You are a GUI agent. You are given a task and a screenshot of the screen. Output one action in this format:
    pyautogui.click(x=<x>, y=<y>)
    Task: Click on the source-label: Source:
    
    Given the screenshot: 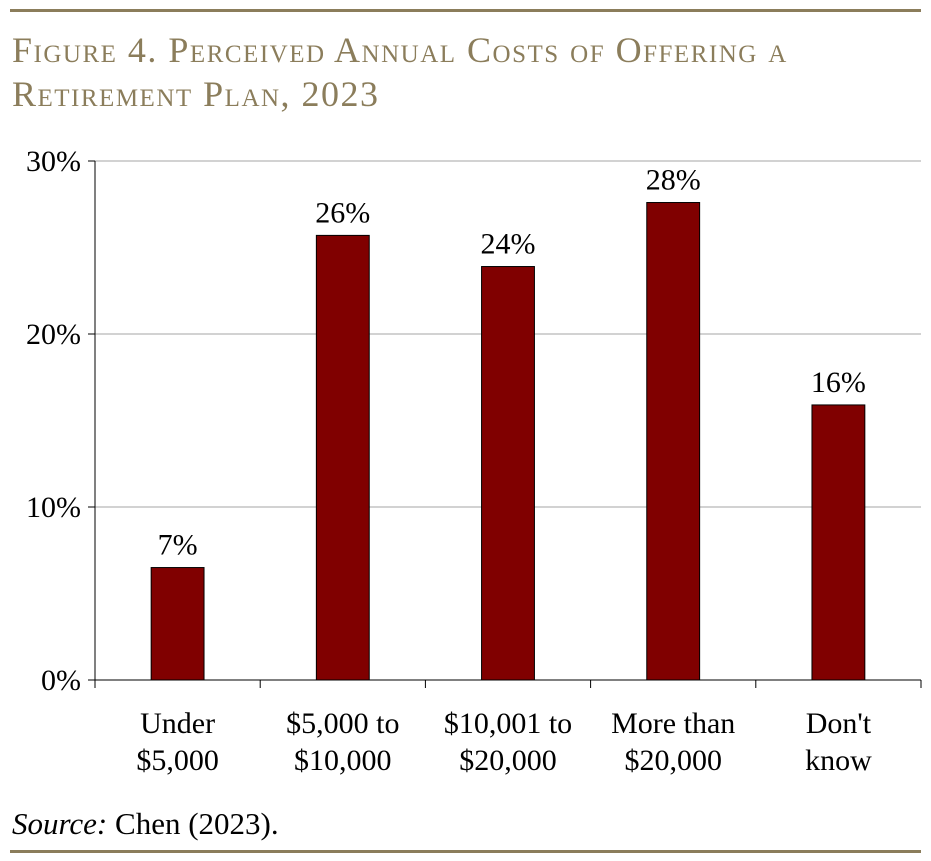 What is the action you would take?
    pyautogui.click(x=60, y=823)
    